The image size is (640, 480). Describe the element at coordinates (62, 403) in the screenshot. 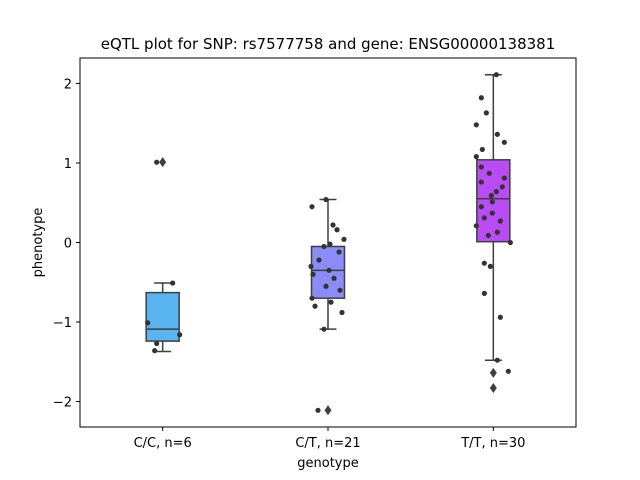

I see `y-tick-label: −2` at that location.